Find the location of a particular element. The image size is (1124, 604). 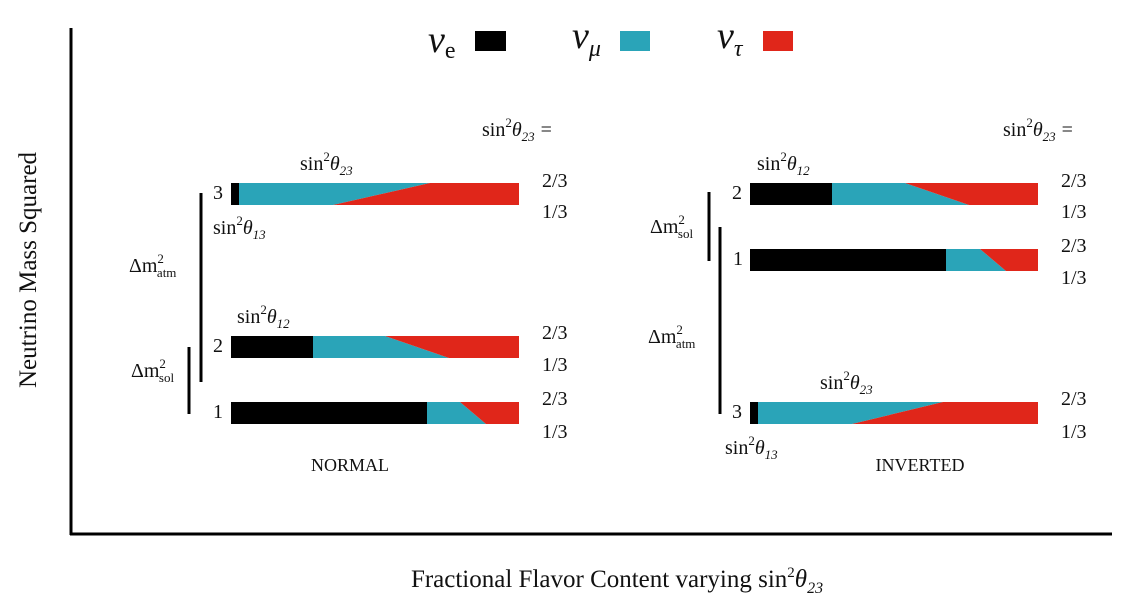

inverted-bar-2-sin12-label: sin2θ12 is located at coordinates (783, 163).